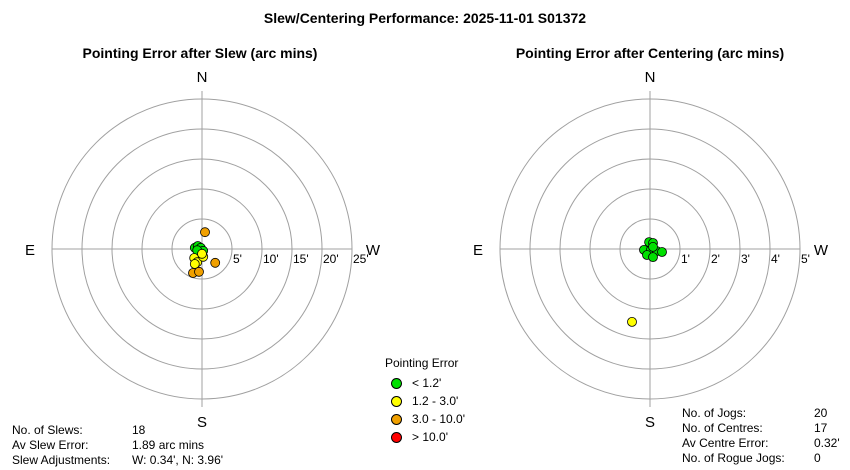 This screenshot has height=470, width=850. Describe the element at coordinates (430, 437) in the screenshot. I see `legend-label: > 10.0'` at that location.